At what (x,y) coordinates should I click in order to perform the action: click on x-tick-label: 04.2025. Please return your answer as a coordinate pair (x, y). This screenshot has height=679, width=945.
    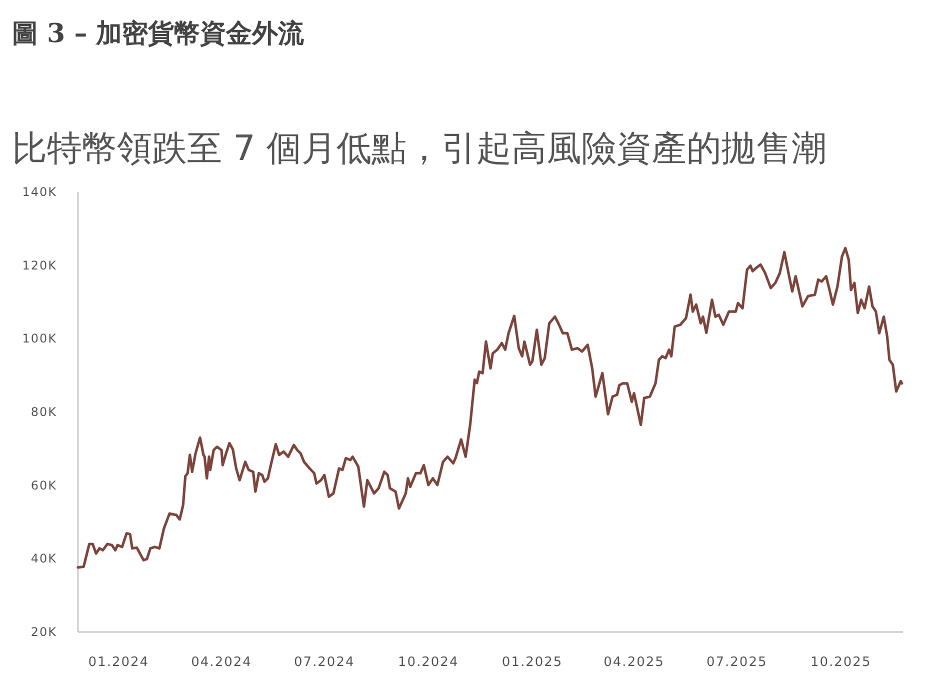
    Looking at the image, I should click on (634, 662).